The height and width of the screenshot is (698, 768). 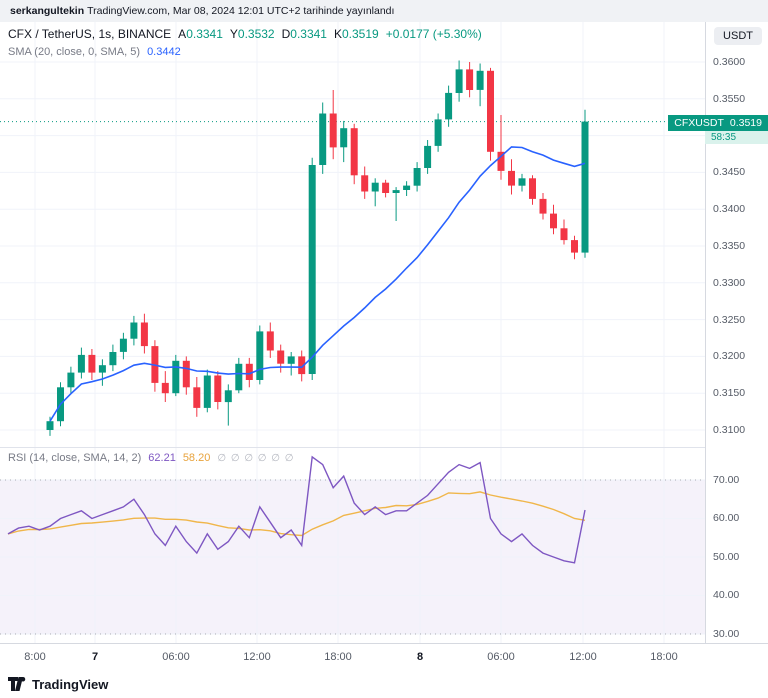 What do you see at coordinates (252, 34) in the screenshot?
I see `ohlc-high: Y0.3532` at bounding box center [252, 34].